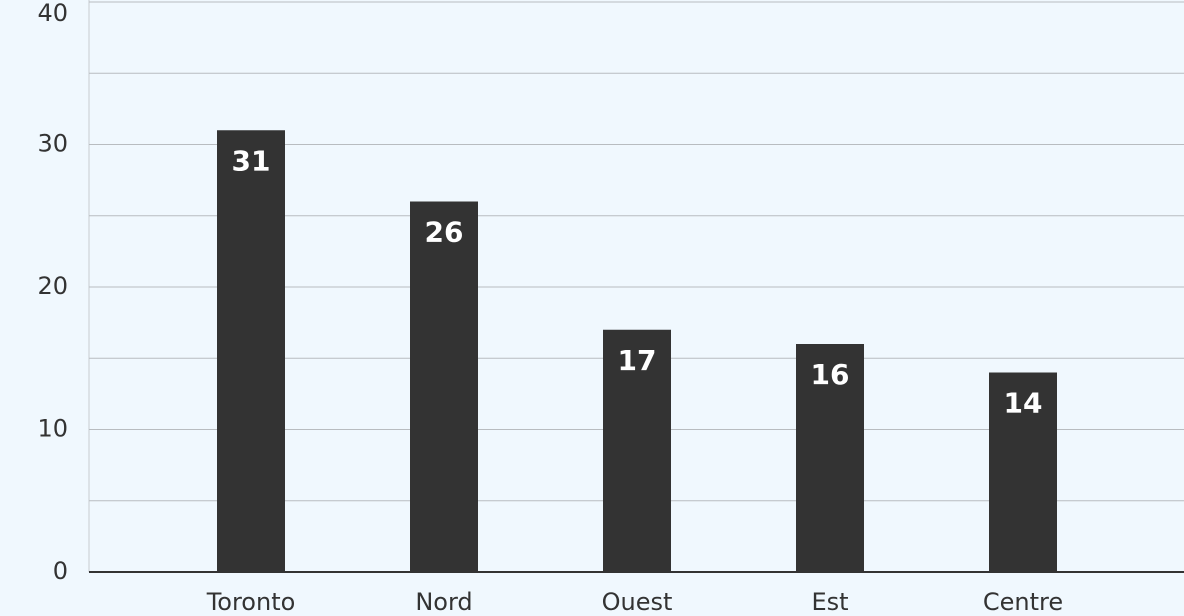 This screenshot has width=1184, height=616. What do you see at coordinates (52, 429) in the screenshot?
I see `y-tick-label: 10` at bounding box center [52, 429].